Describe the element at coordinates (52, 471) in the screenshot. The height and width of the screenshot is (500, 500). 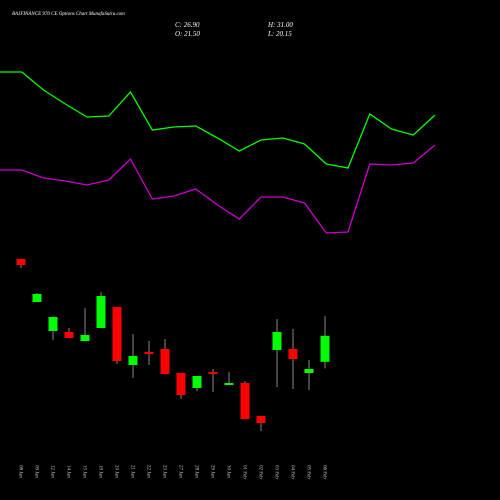
I see `x-tick-label: 12 Jan` at that location.